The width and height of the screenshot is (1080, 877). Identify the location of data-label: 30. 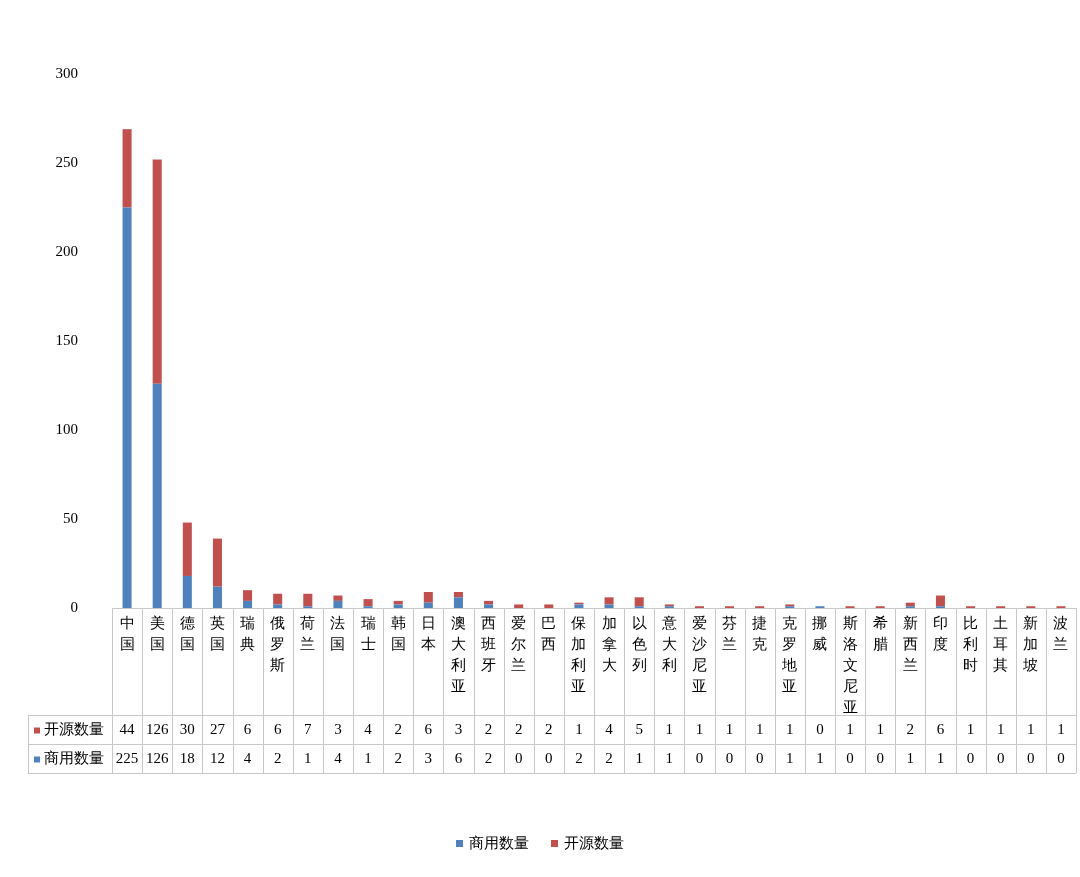
(187, 729).